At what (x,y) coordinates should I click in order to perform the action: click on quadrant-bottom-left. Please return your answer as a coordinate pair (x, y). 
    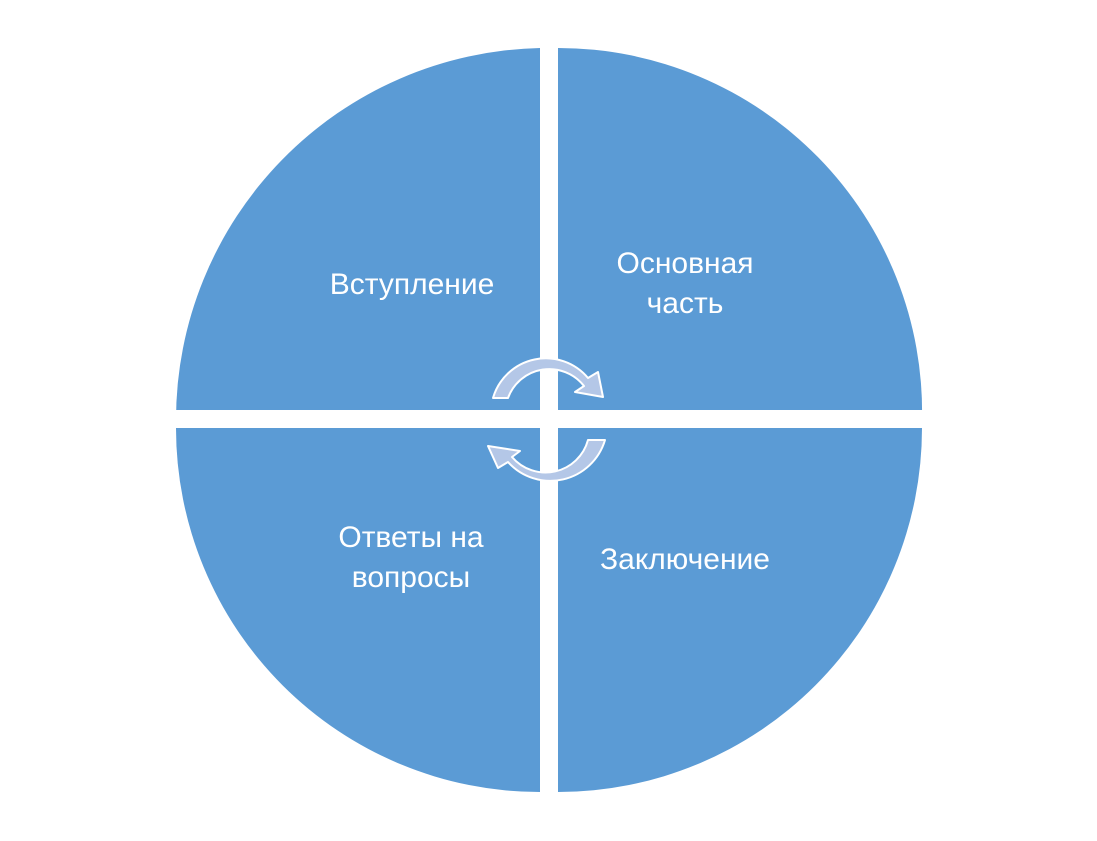
    Looking at the image, I should click on (358, 610).